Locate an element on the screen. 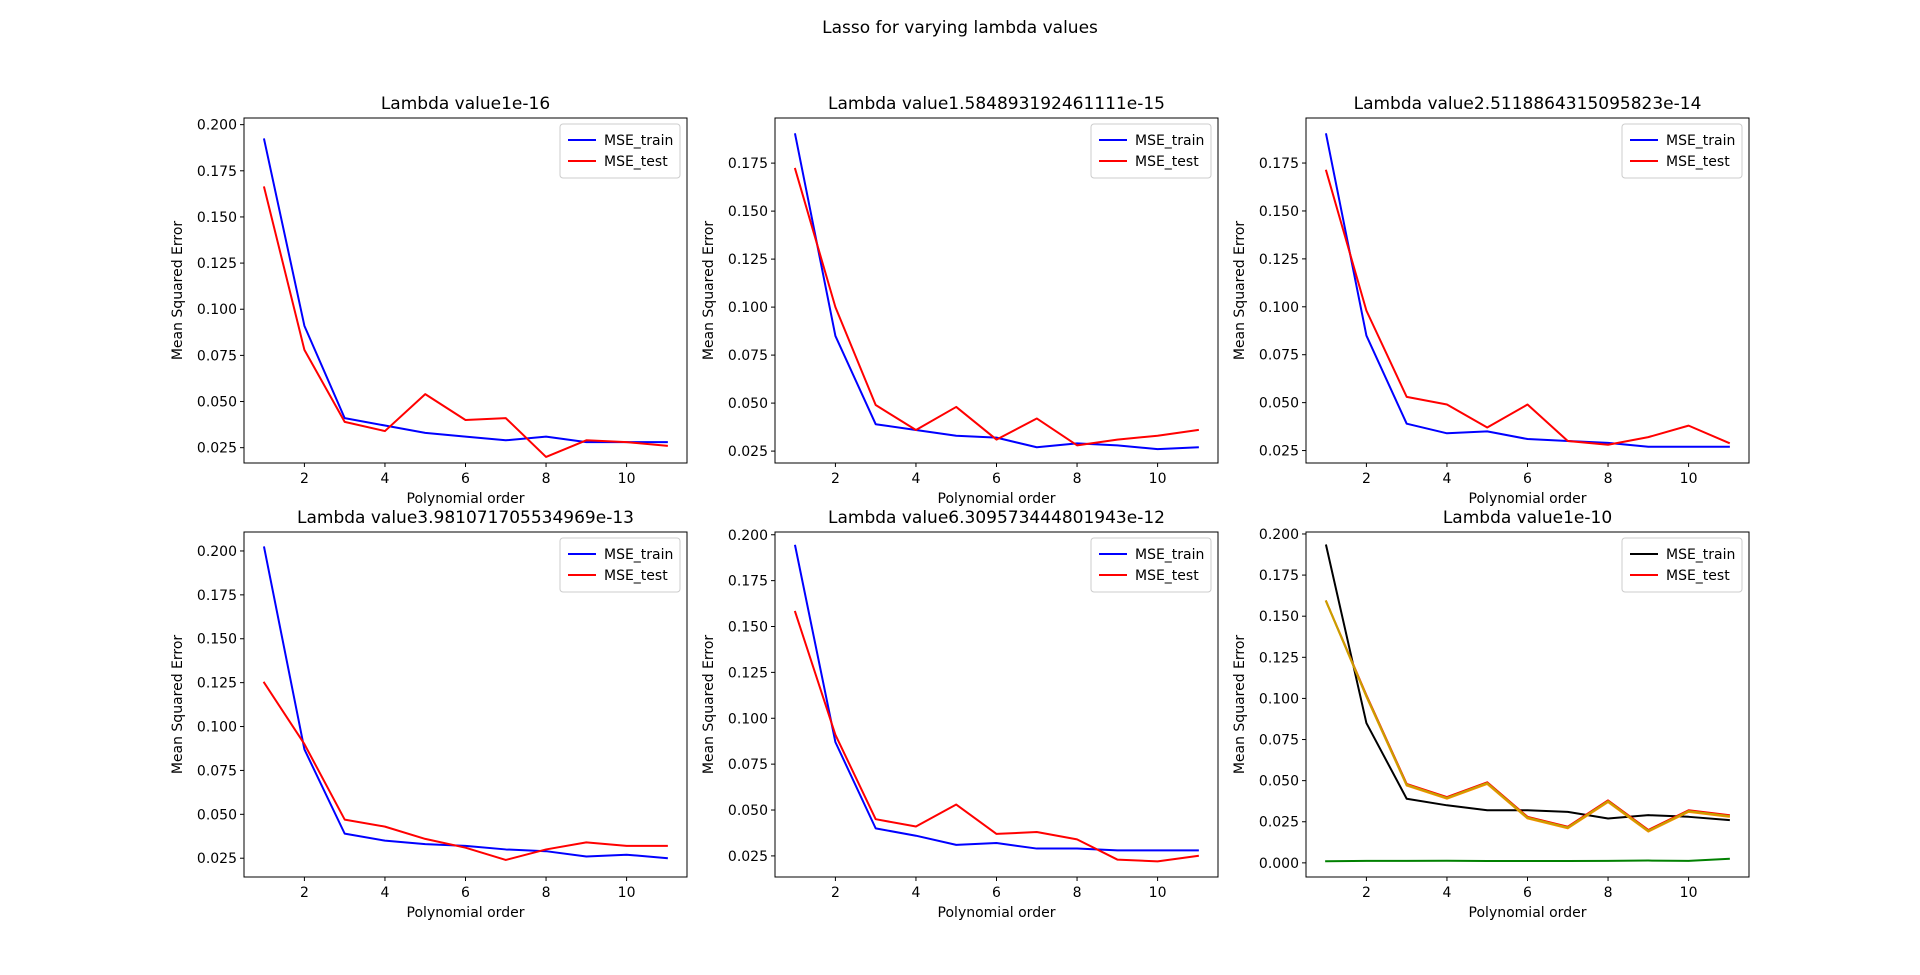  subplot-title: Lambda value6.309573444801943e-12 is located at coordinates (996, 518).